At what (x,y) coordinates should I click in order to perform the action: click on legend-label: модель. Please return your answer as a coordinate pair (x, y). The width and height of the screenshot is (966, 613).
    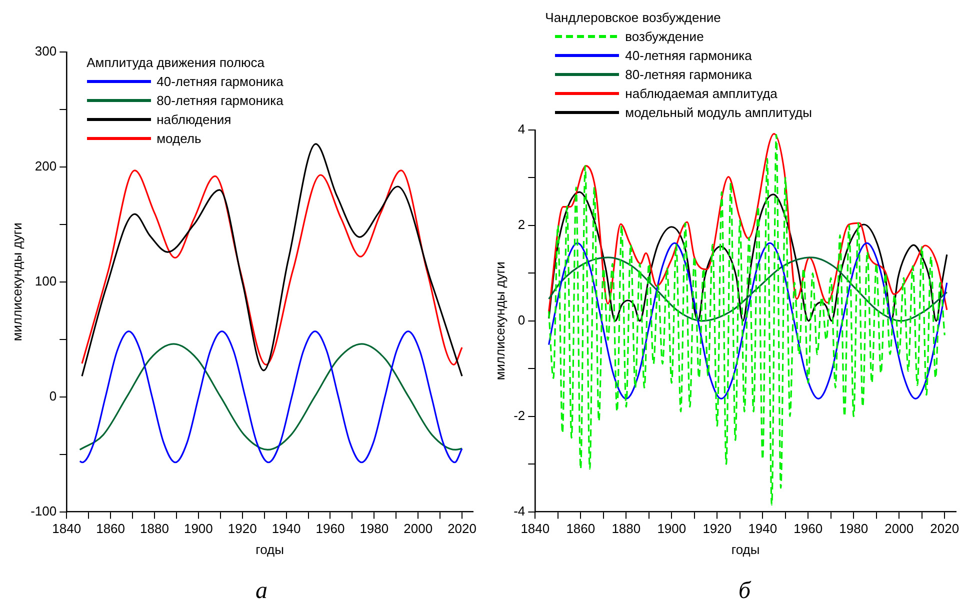
    Looking at the image, I should click on (179, 139).